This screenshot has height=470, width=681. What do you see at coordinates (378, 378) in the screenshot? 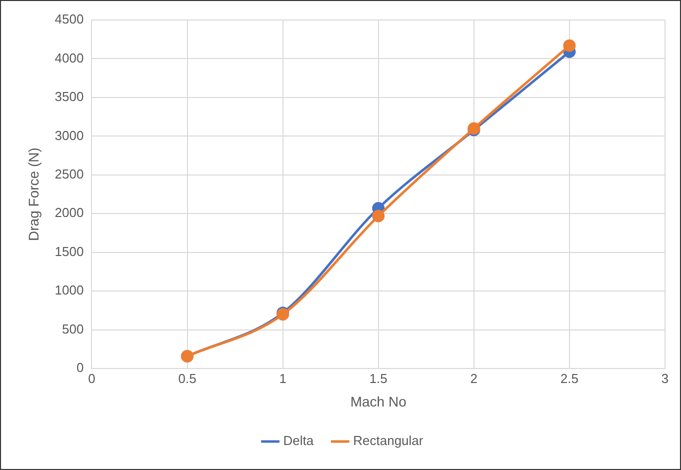
I see `x-tick-label: 1.5` at bounding box center [378, 378].